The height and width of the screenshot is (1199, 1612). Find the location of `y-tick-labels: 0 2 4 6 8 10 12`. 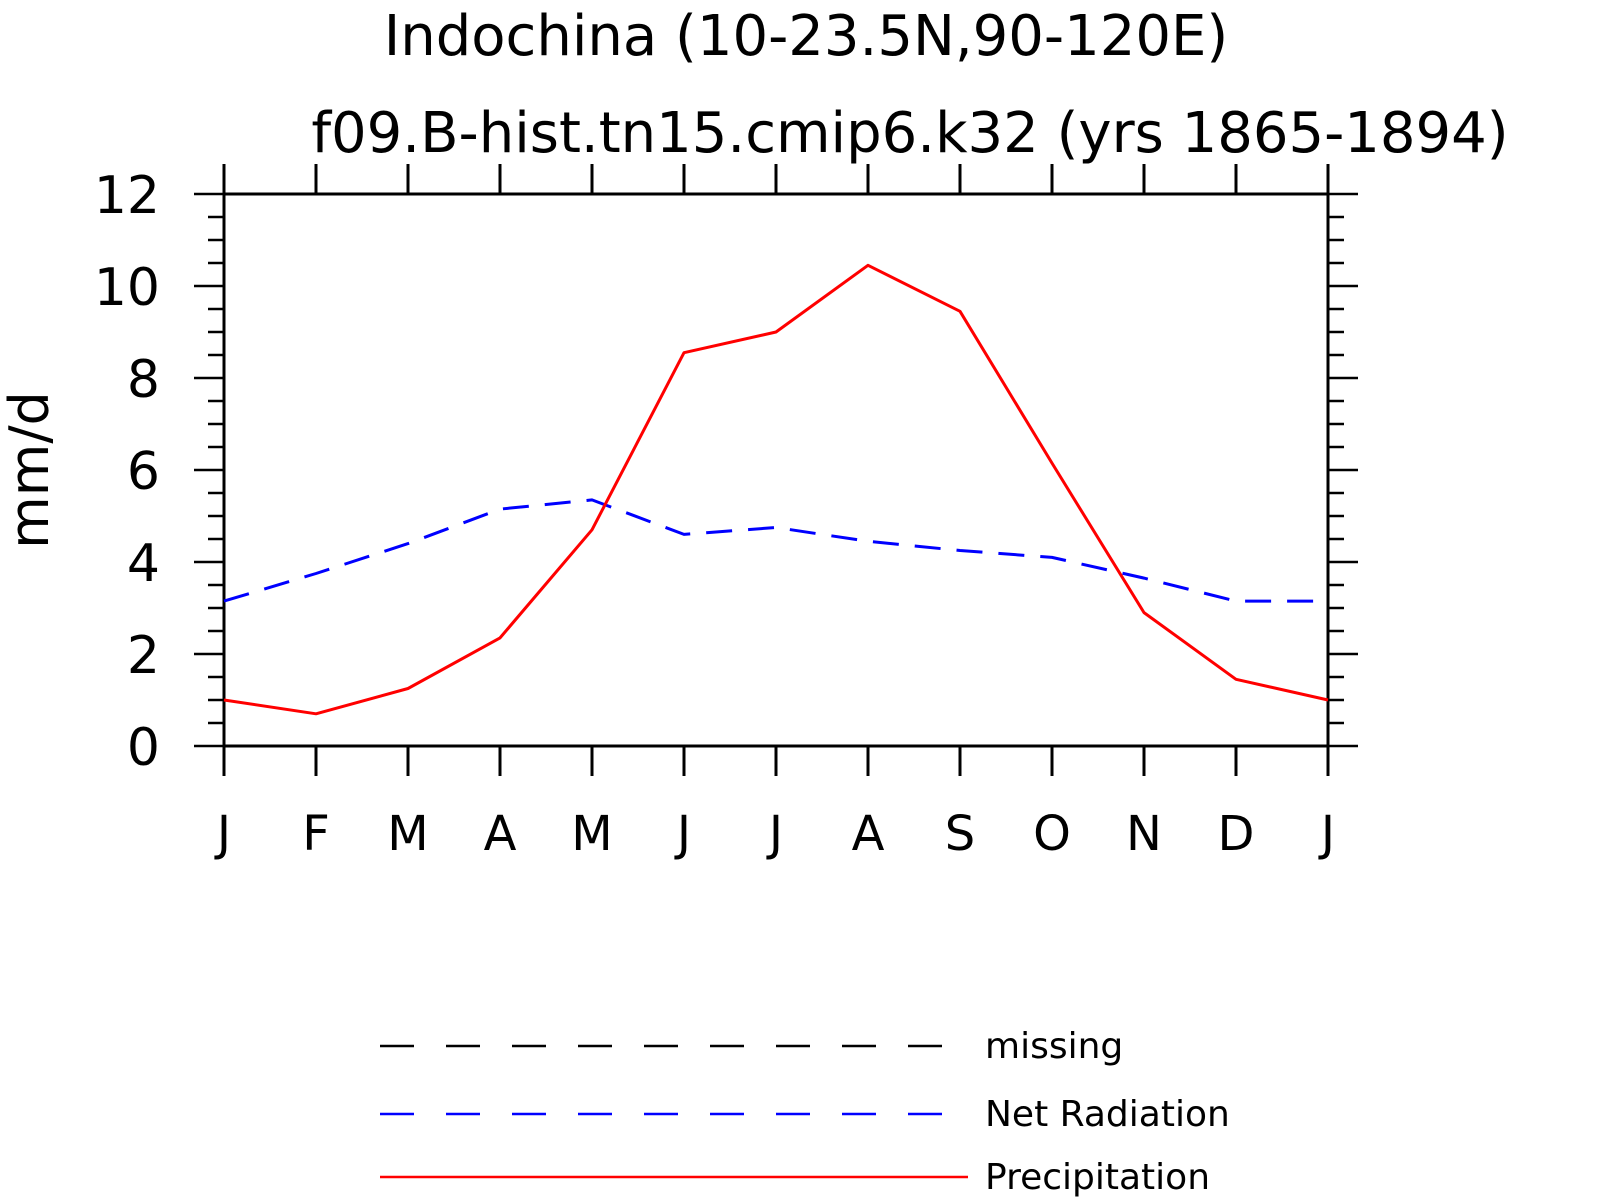

y-tick-labels: 0 2 4 6 8 10 12 is located at coordinates (127, 472).